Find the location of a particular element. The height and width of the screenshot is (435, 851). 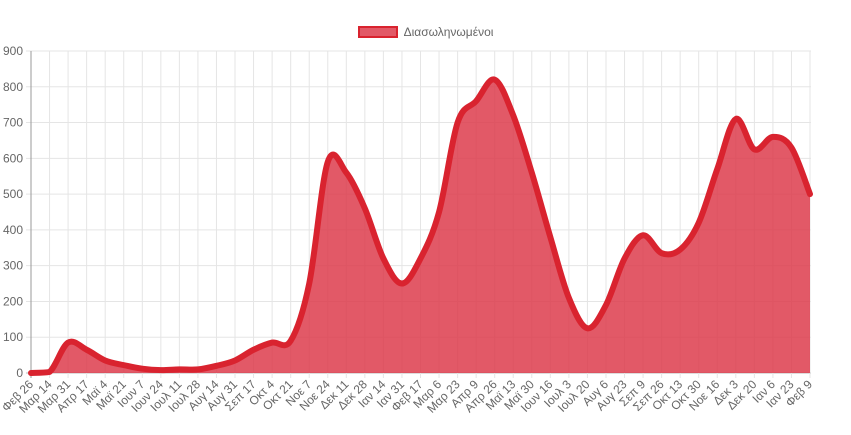

chart-legend: Διασωληνωμένοι is located at coordinates (425, 32).